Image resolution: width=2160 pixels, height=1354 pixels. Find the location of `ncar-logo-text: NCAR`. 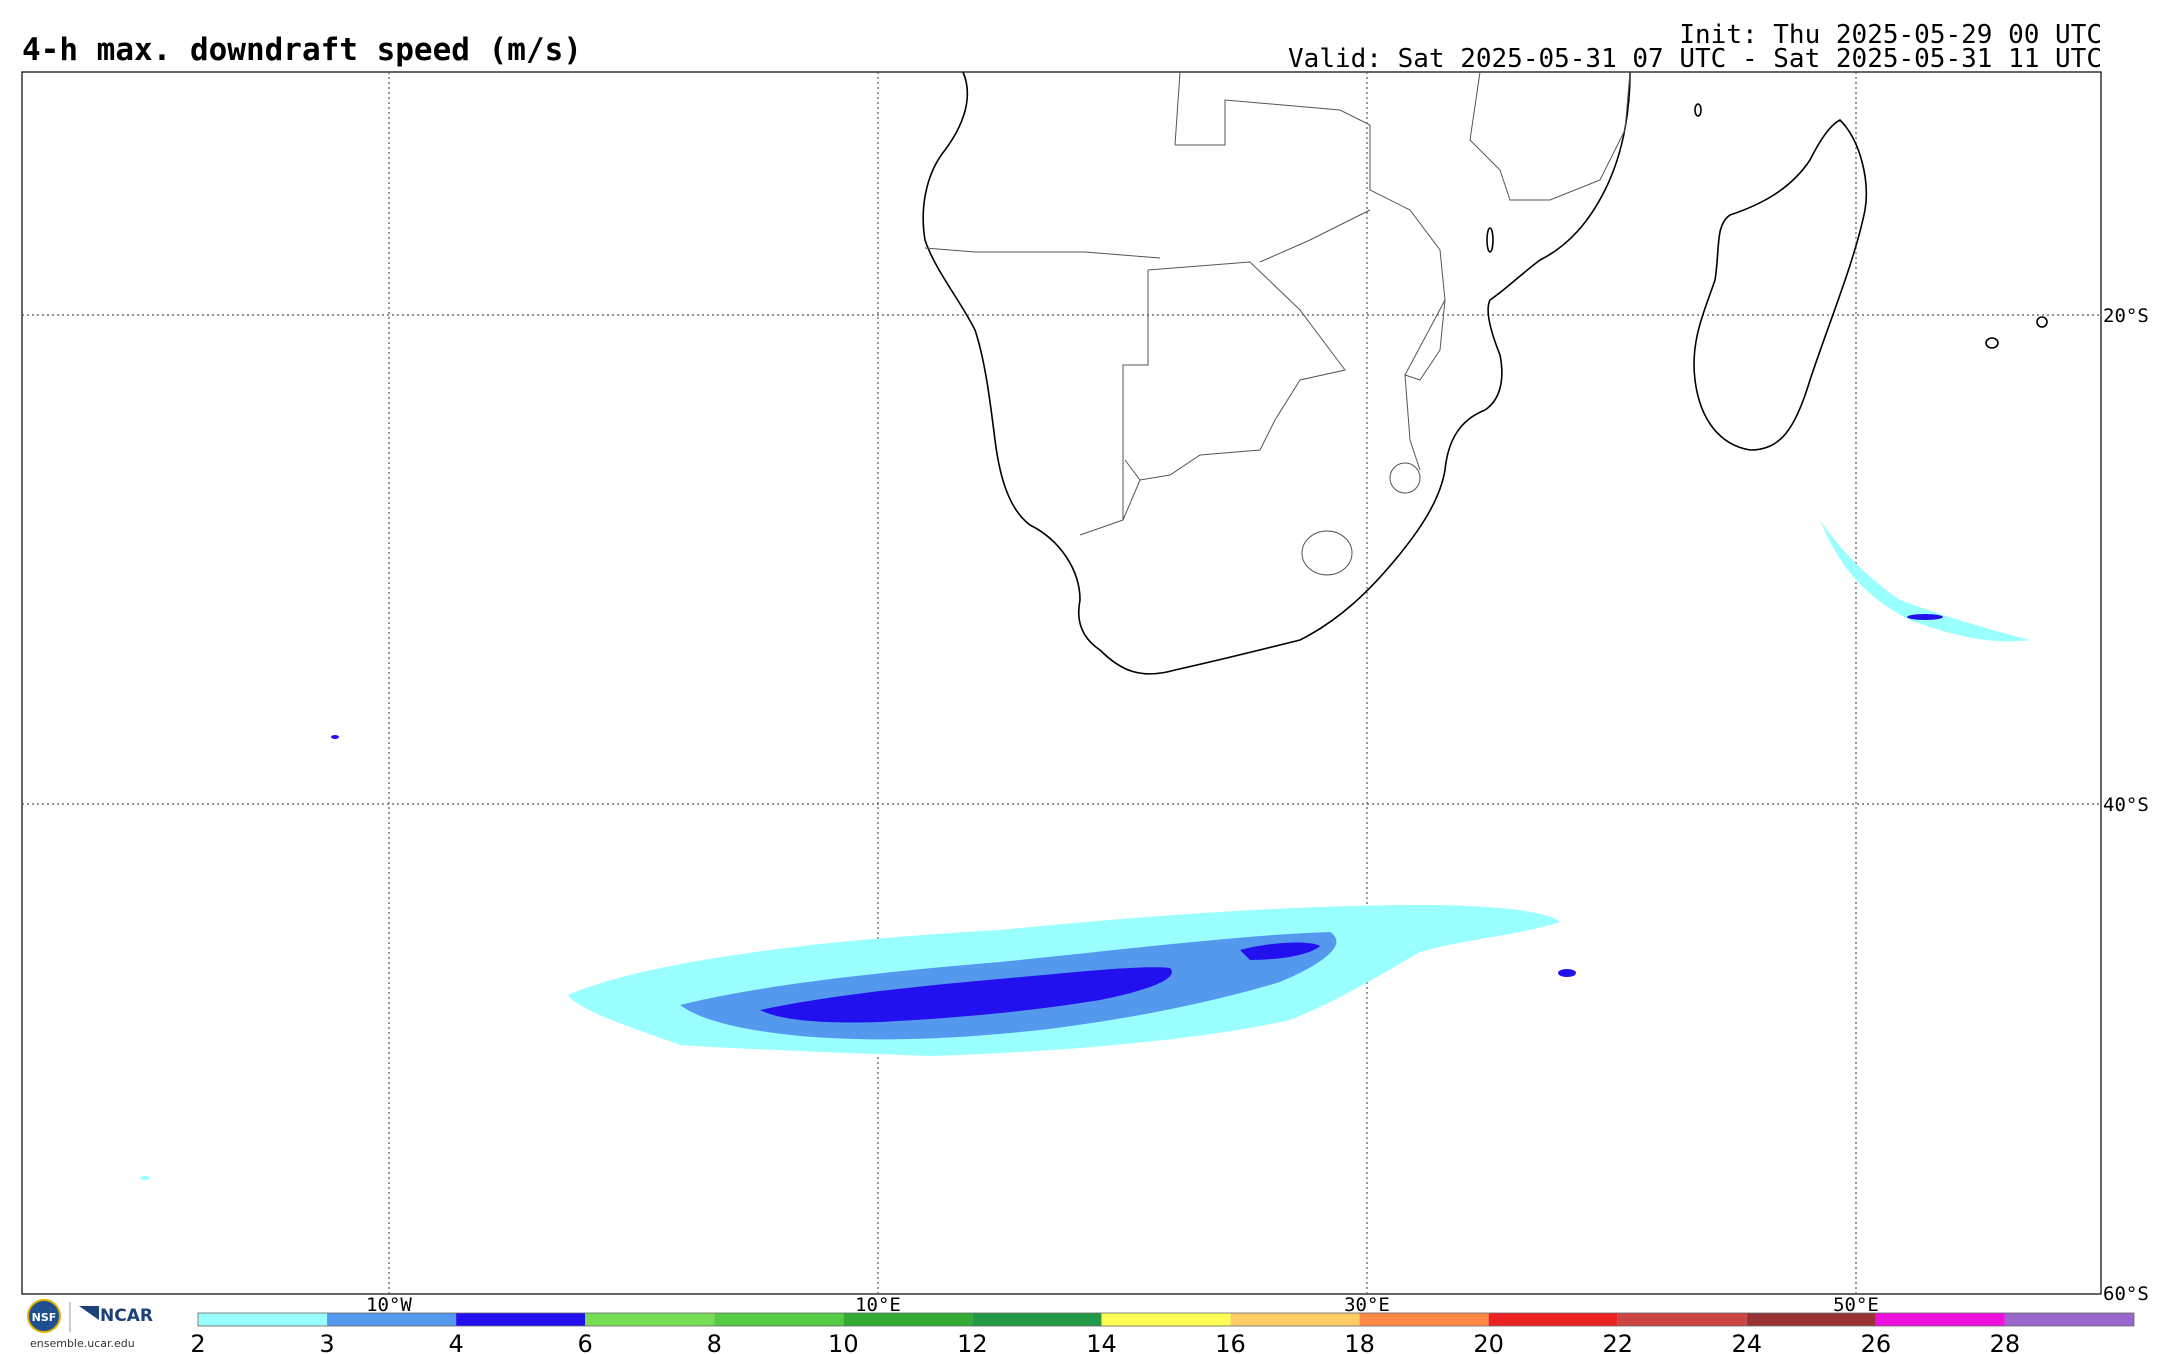

ncar-logo-text: NCAR is located at coordinates (126, 1316).